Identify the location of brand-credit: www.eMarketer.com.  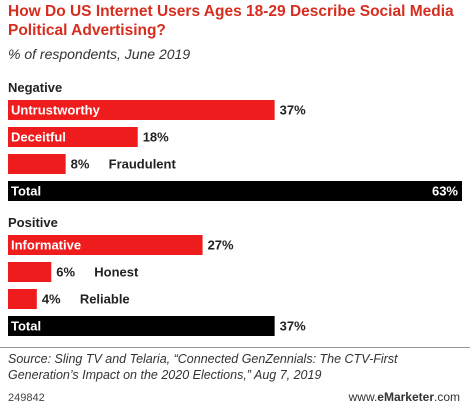
(404, 397).